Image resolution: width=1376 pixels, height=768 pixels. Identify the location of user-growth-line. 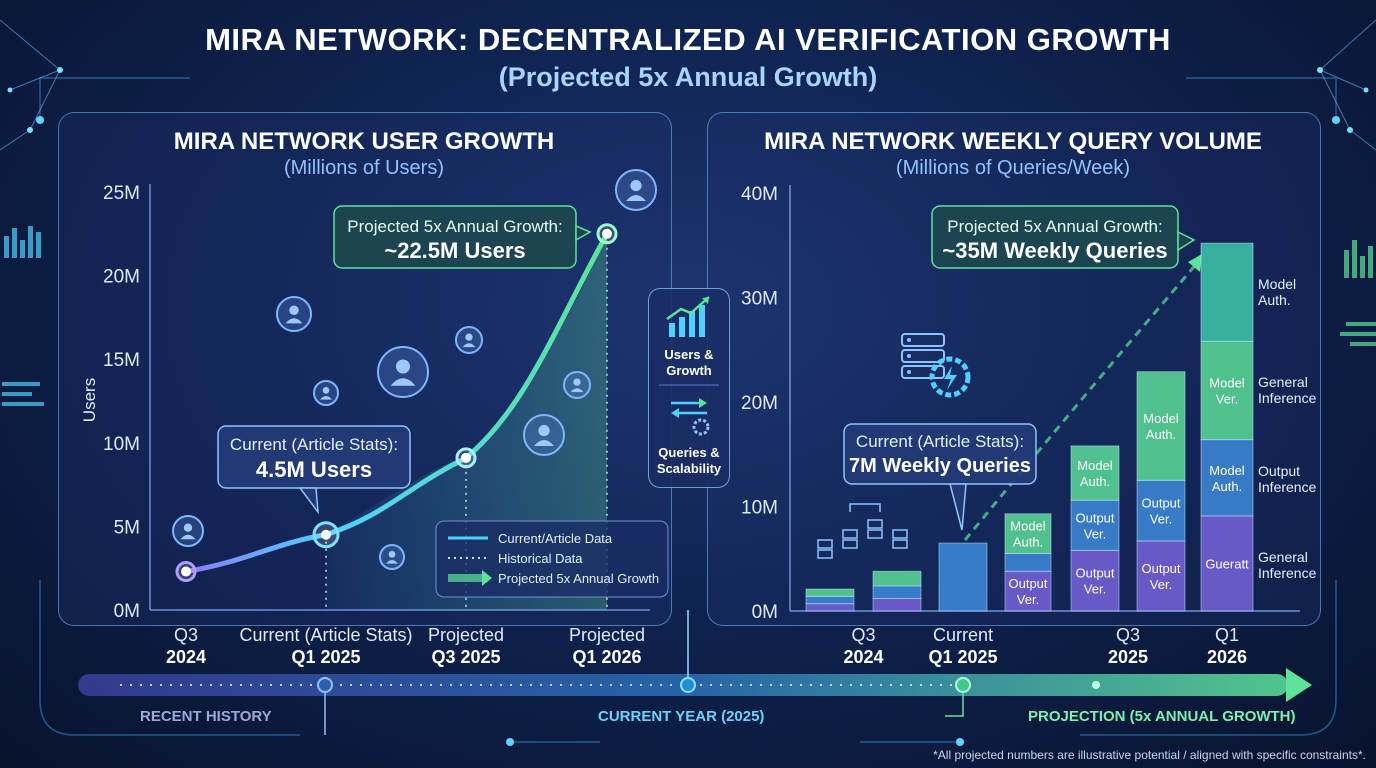
(396, 403).